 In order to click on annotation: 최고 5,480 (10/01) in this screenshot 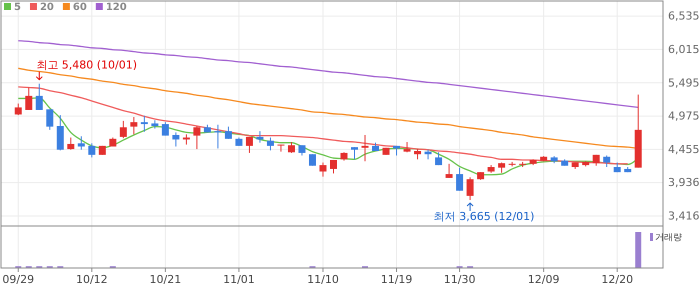, I will do `click(87, 65)`.